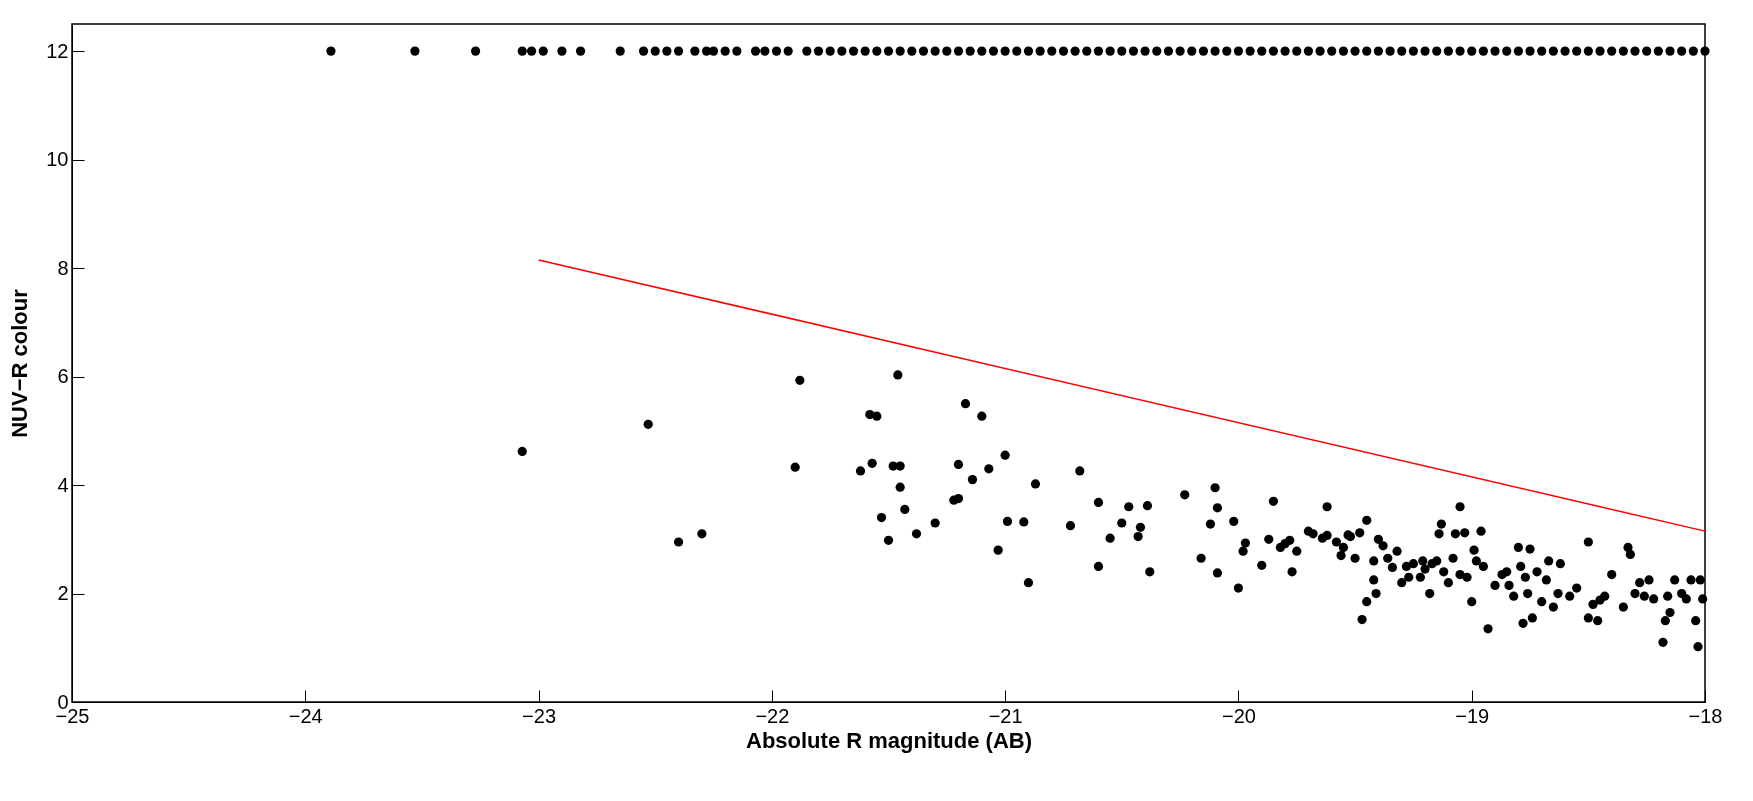  Describe the element at coordinates (1005, 715) in the screenshot. I see `x-tick-label: −21` at that location.